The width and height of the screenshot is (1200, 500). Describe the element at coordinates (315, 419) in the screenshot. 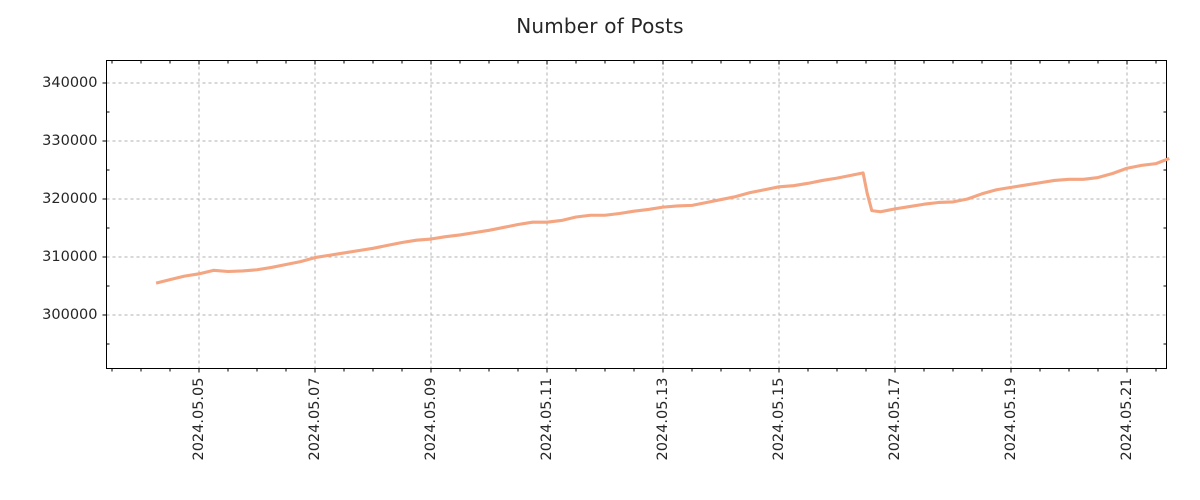

I see `x-tick-label: 2024.05.07` at that location.